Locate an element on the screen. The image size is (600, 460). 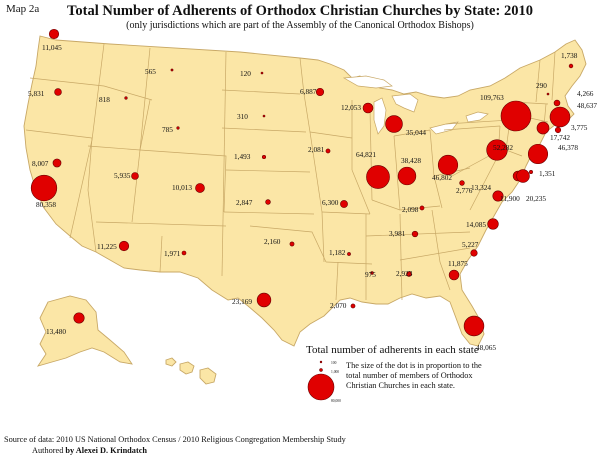
state-value-label: 80,358 is located at coordinates (46, 204).